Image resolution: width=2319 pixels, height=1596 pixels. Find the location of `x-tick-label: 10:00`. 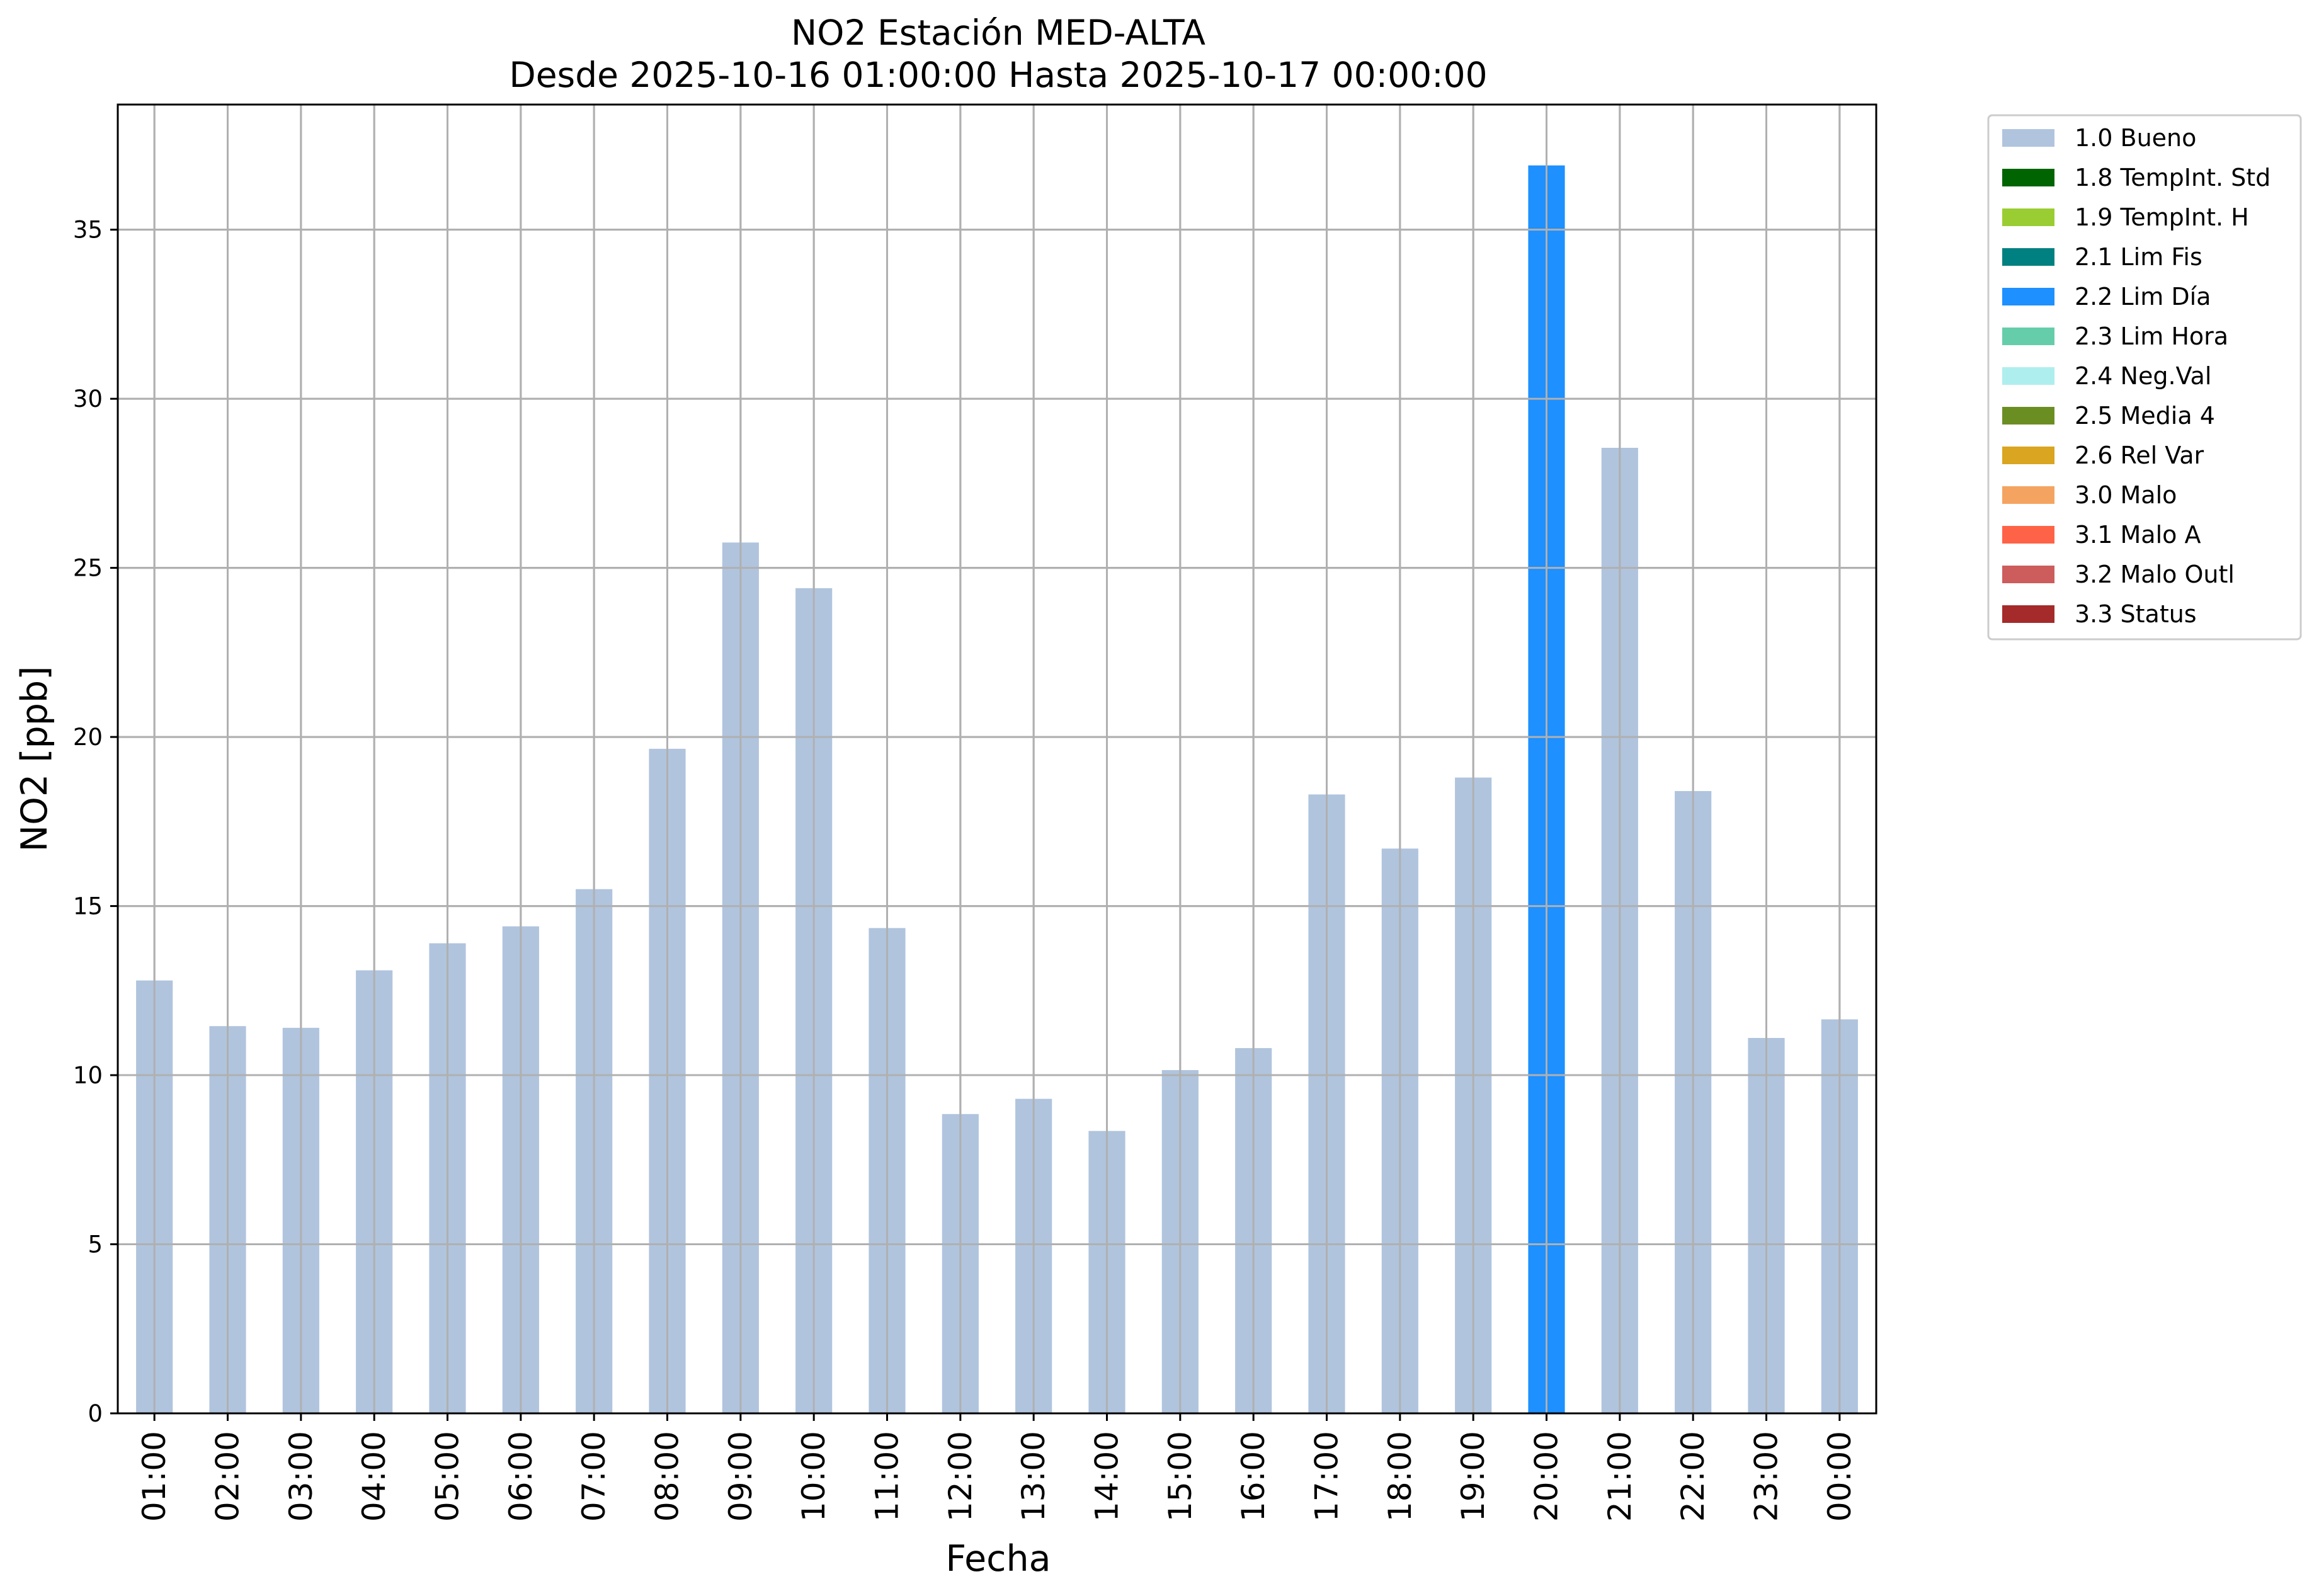

x-tick-label: 10:00 is located at coordinates (813, 1476).